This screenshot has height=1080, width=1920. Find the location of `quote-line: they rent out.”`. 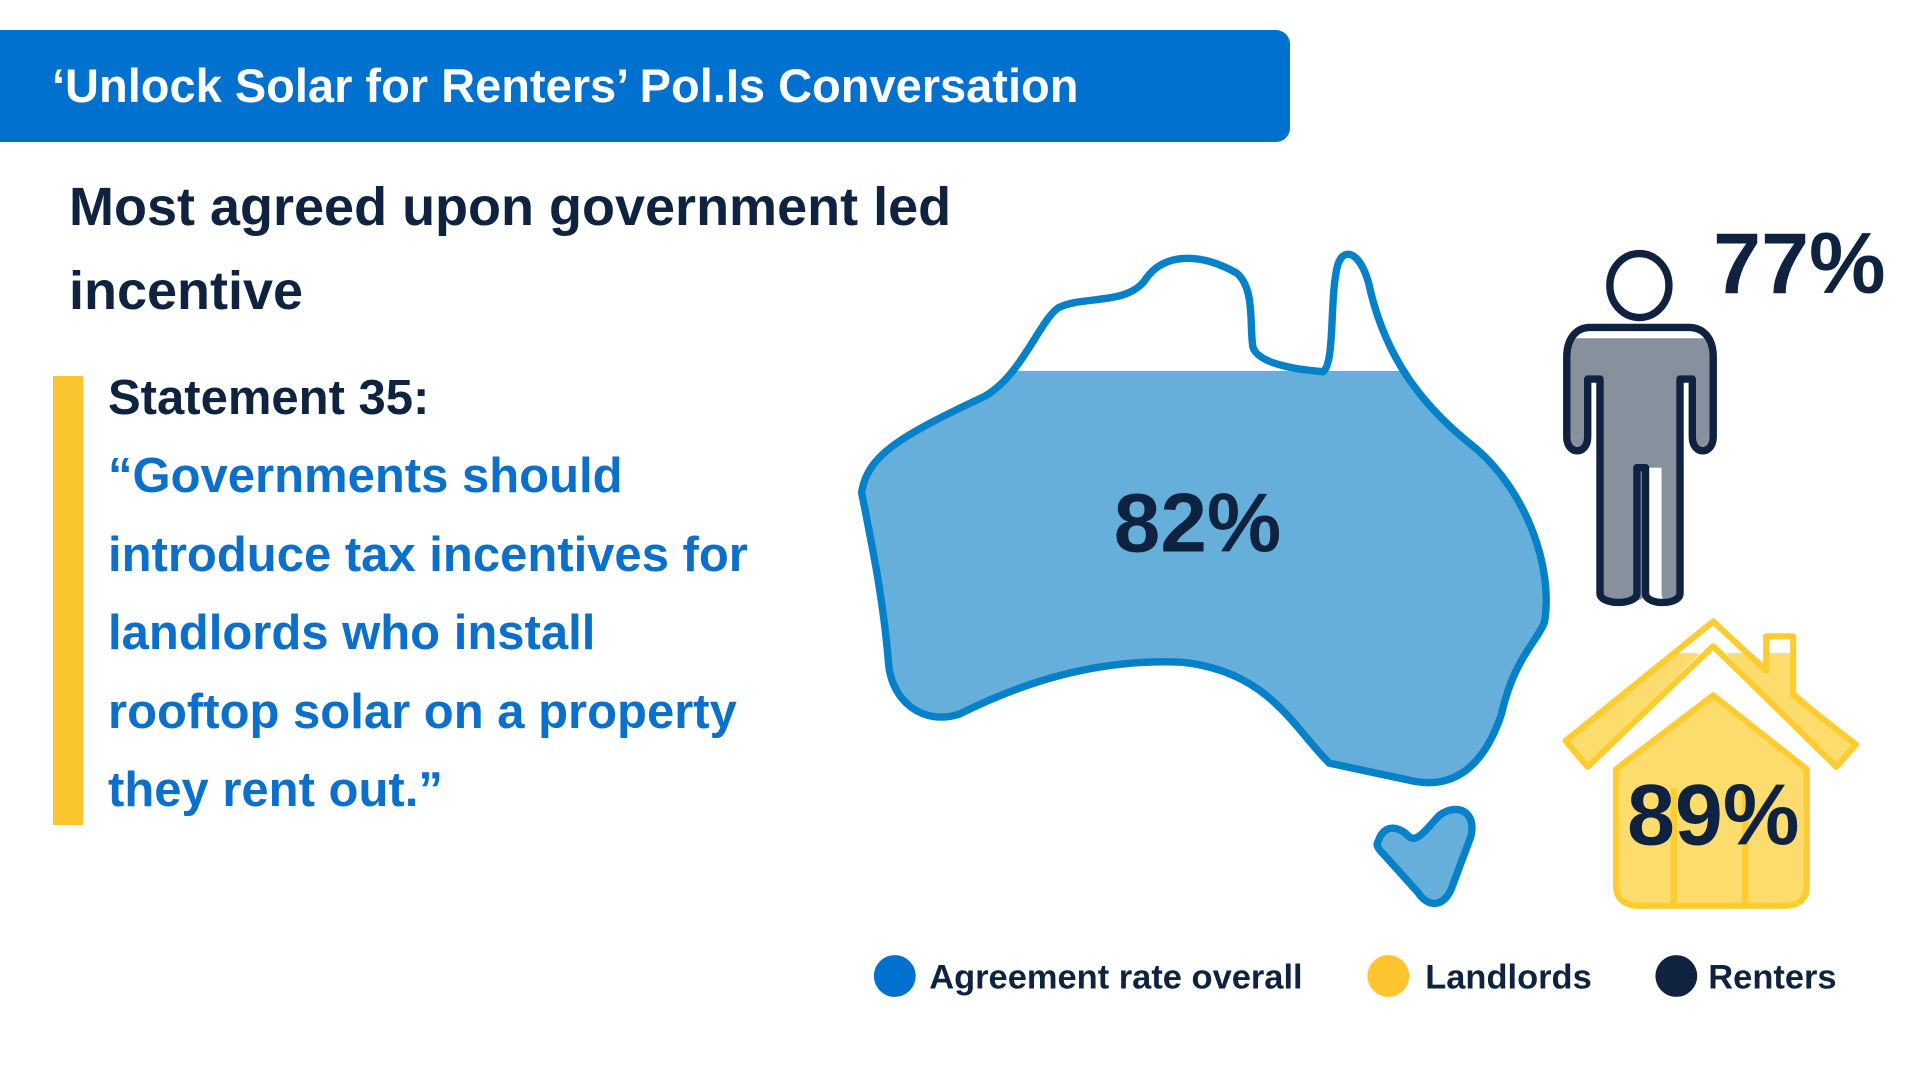

quote-line: they rent out.” is located at coordinates (275, 790).